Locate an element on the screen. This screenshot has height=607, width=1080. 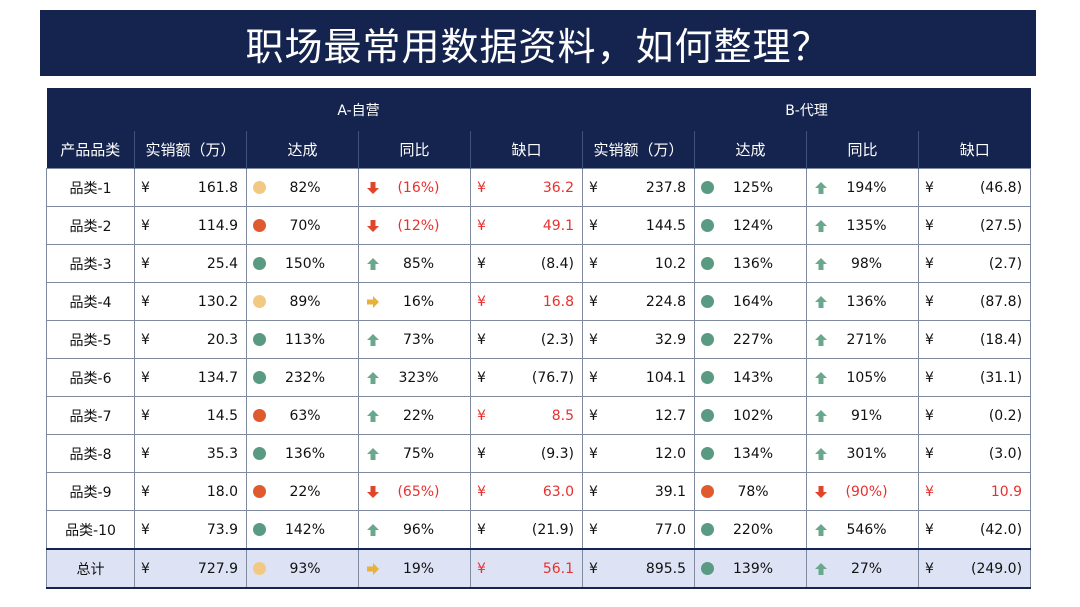
sales-a-value: 161.8 is located at coordinates (217, 187).